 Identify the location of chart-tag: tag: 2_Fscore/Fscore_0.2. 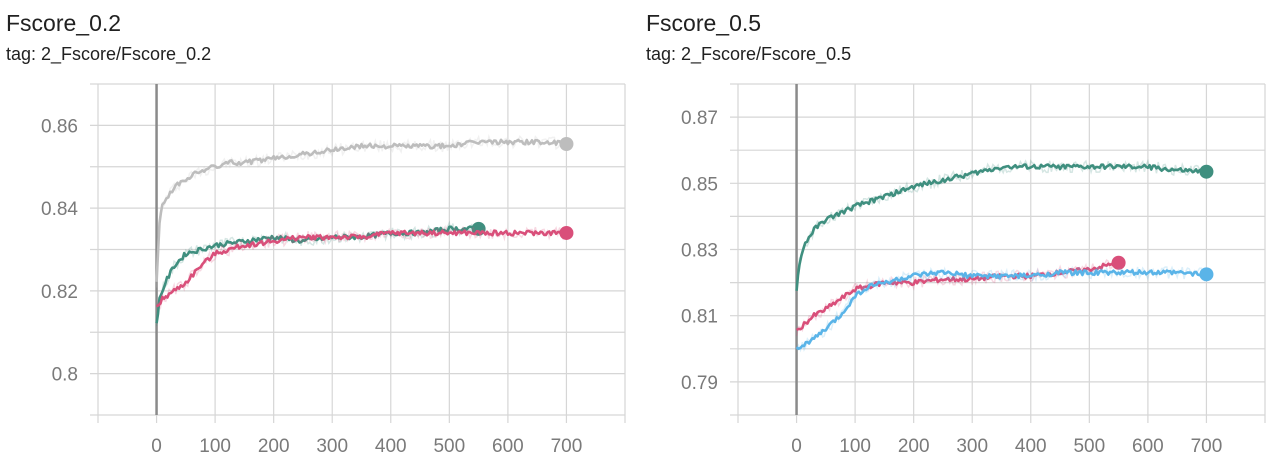
(109, 54).